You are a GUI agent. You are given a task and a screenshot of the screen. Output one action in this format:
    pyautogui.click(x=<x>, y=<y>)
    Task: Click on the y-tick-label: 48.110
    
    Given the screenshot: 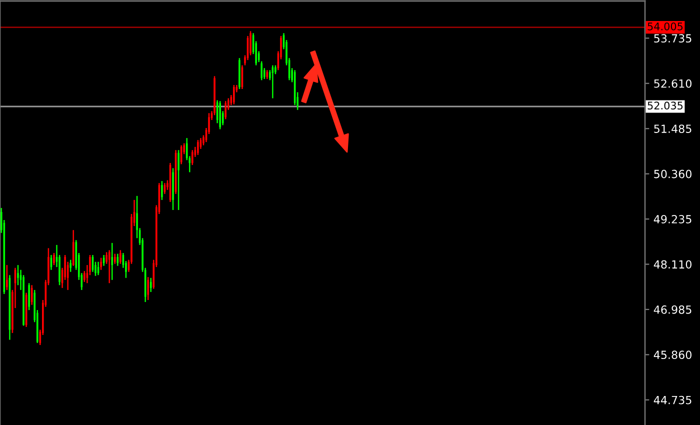 What is the action you would take?
    pyautogui.click(x=673, y=264)
    